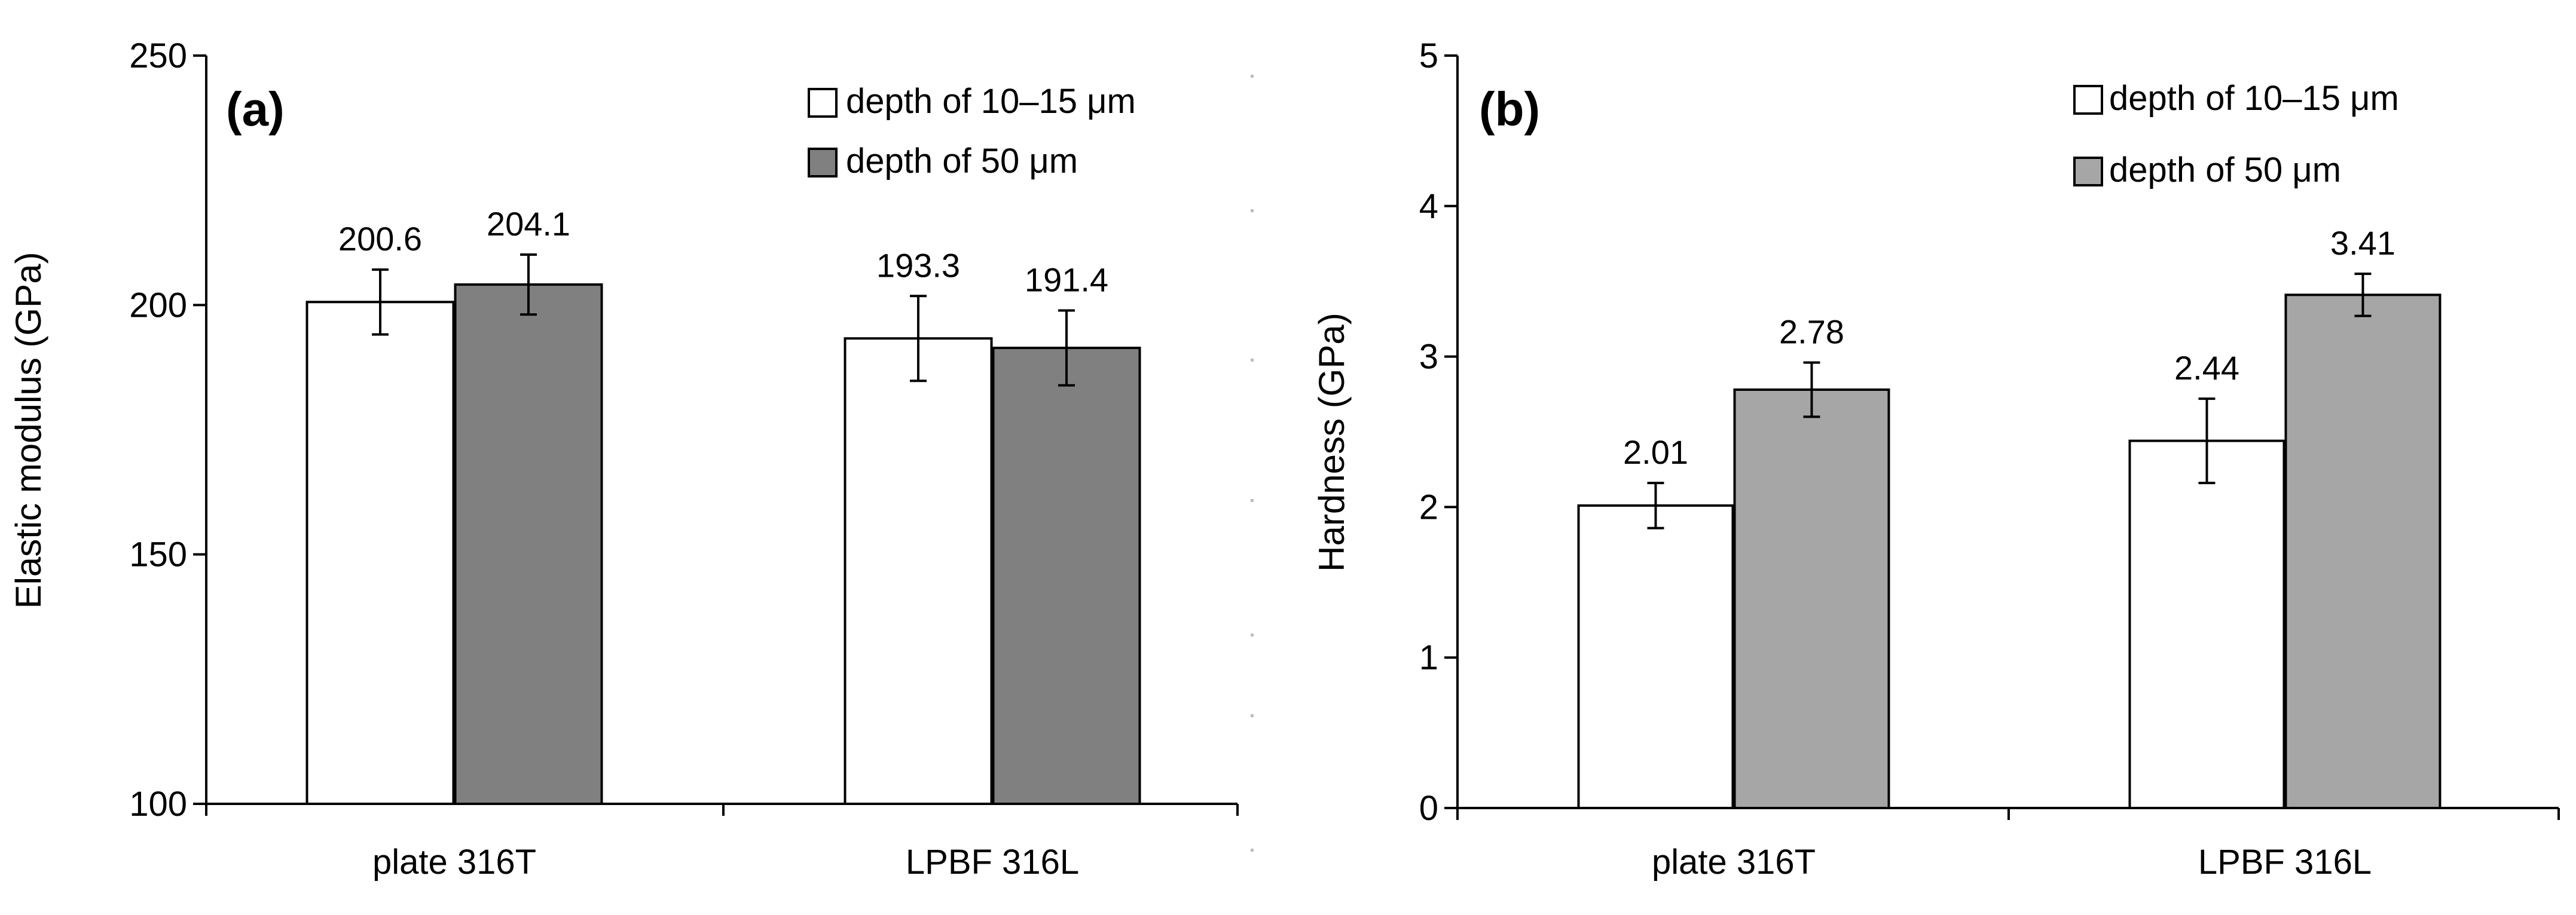 This screenshot has height=915, width=2576. Describe the element at coordinates (1428, 206) in the screenshot. I see `y-tick-label: 4` at that location.